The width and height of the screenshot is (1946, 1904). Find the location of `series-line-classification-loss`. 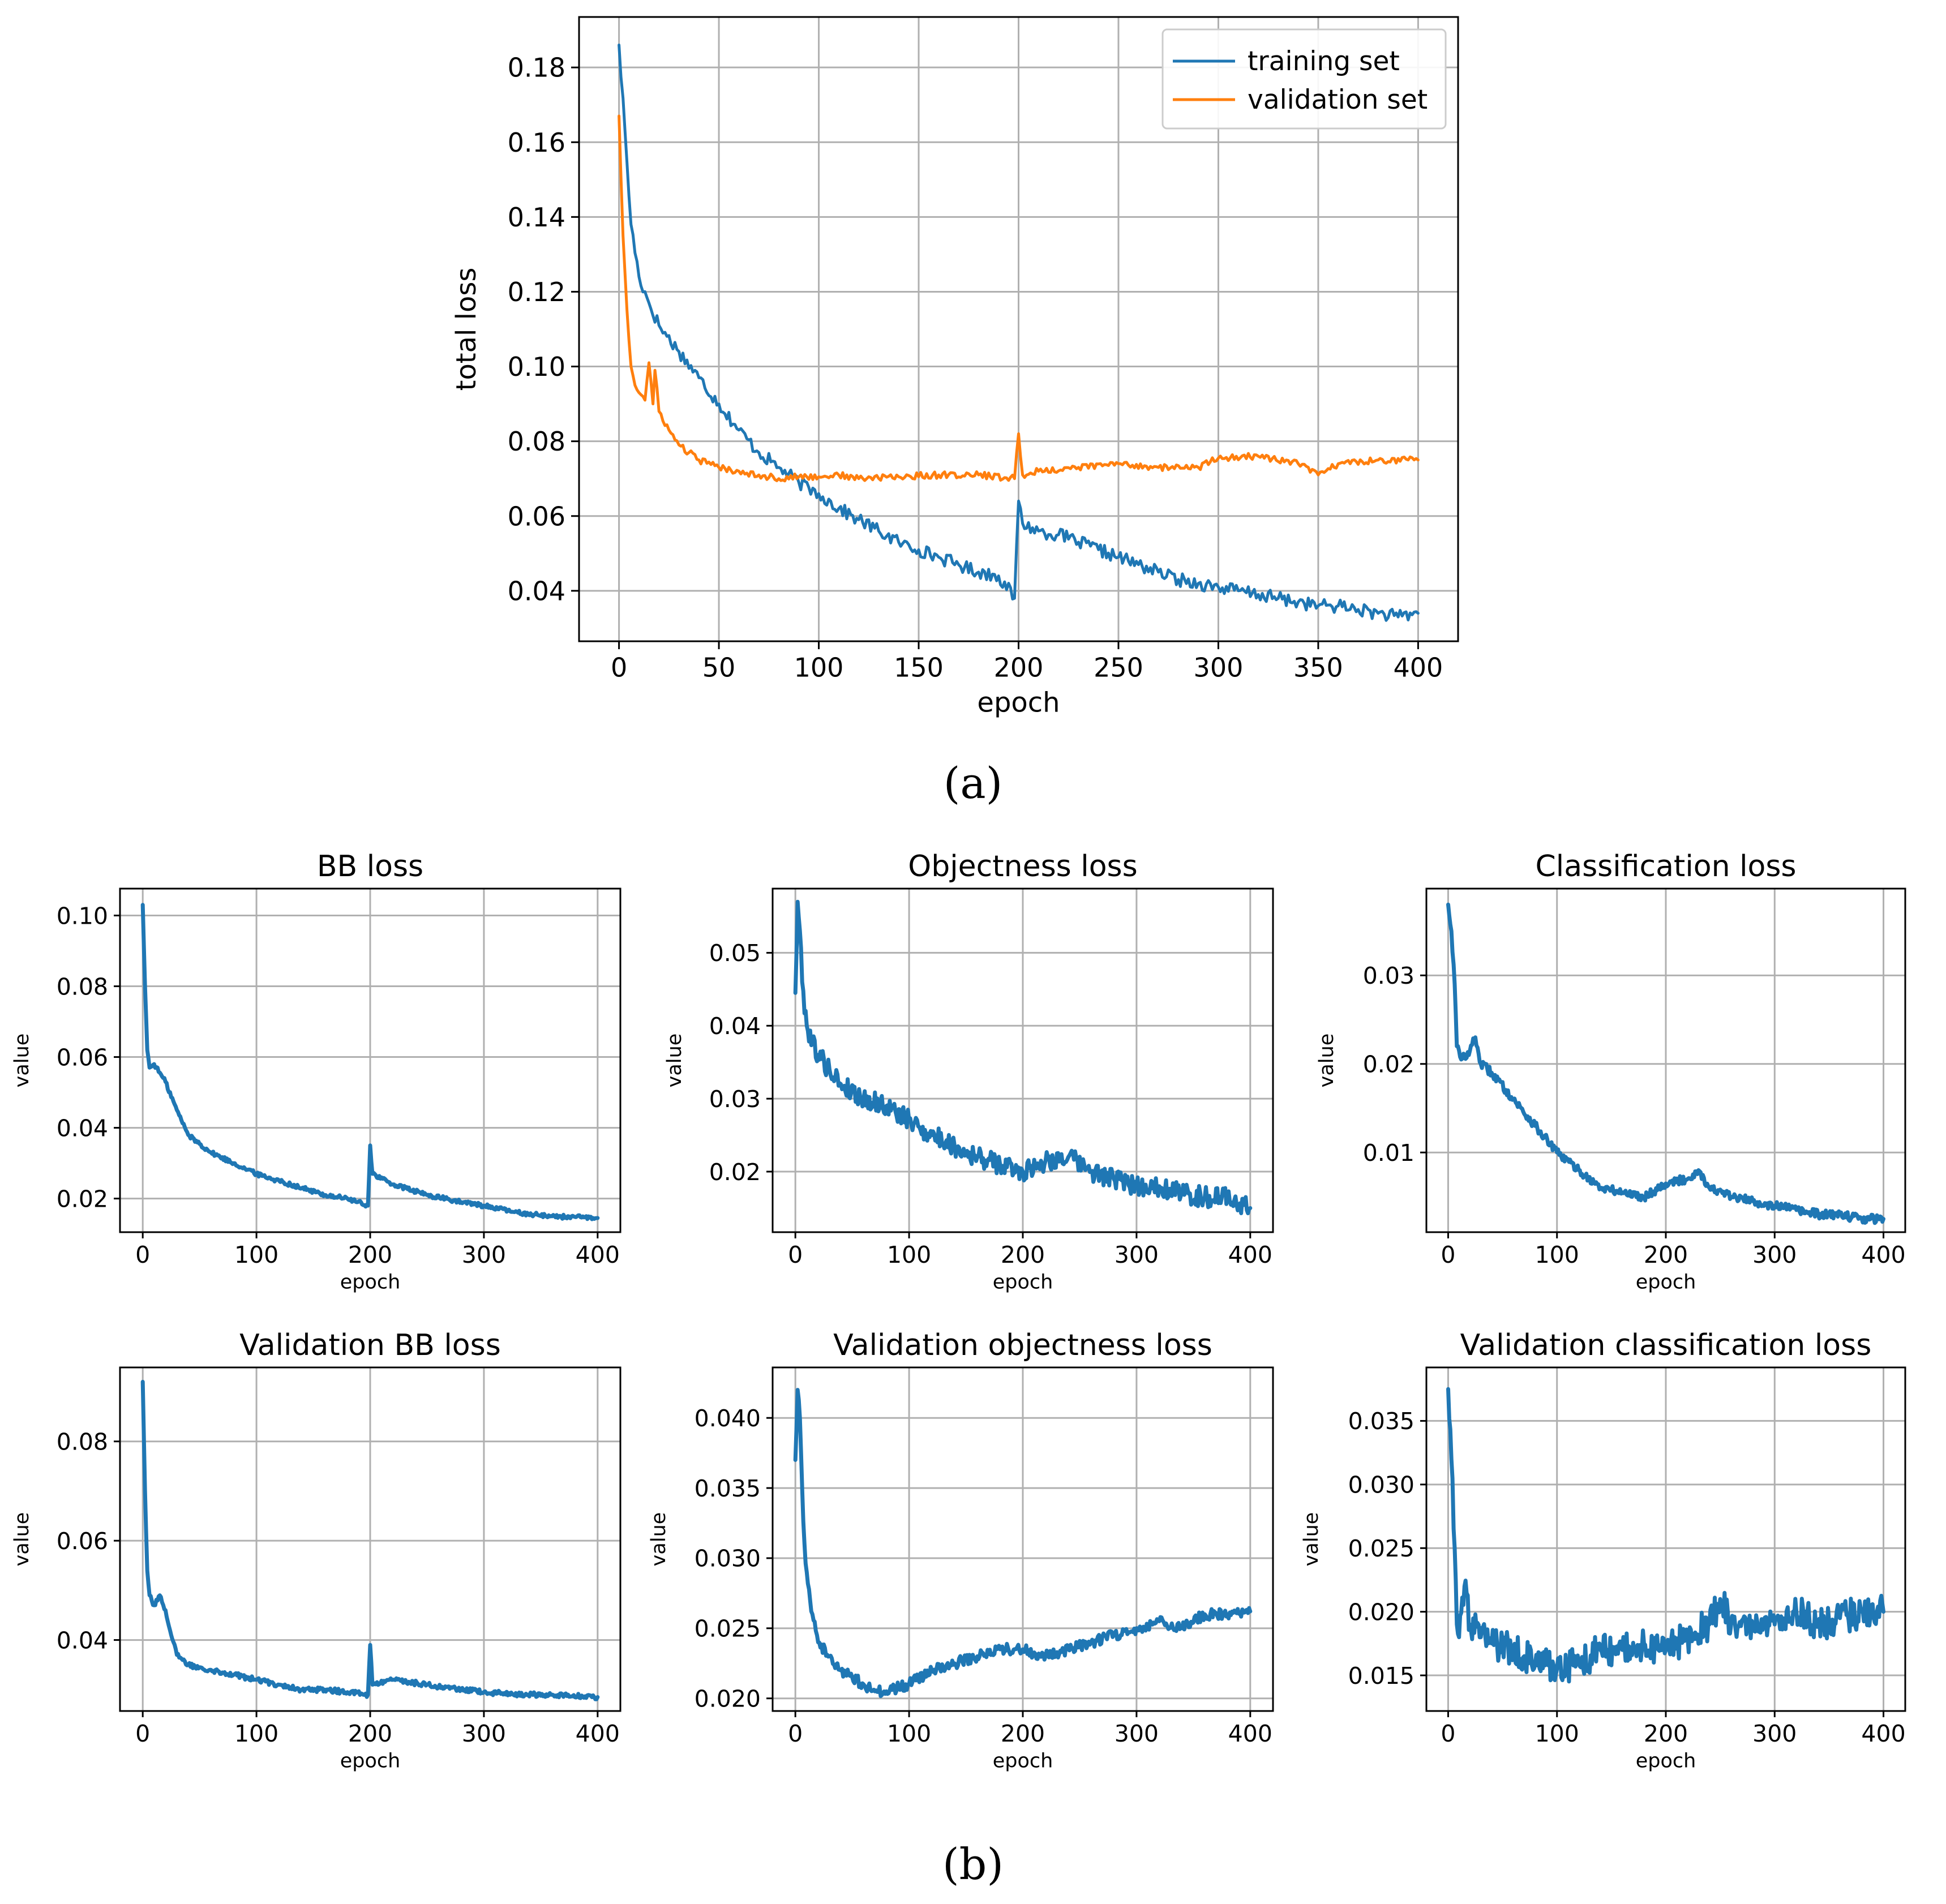

series-line-classification-loss is located at coordinates (1665, 1063).